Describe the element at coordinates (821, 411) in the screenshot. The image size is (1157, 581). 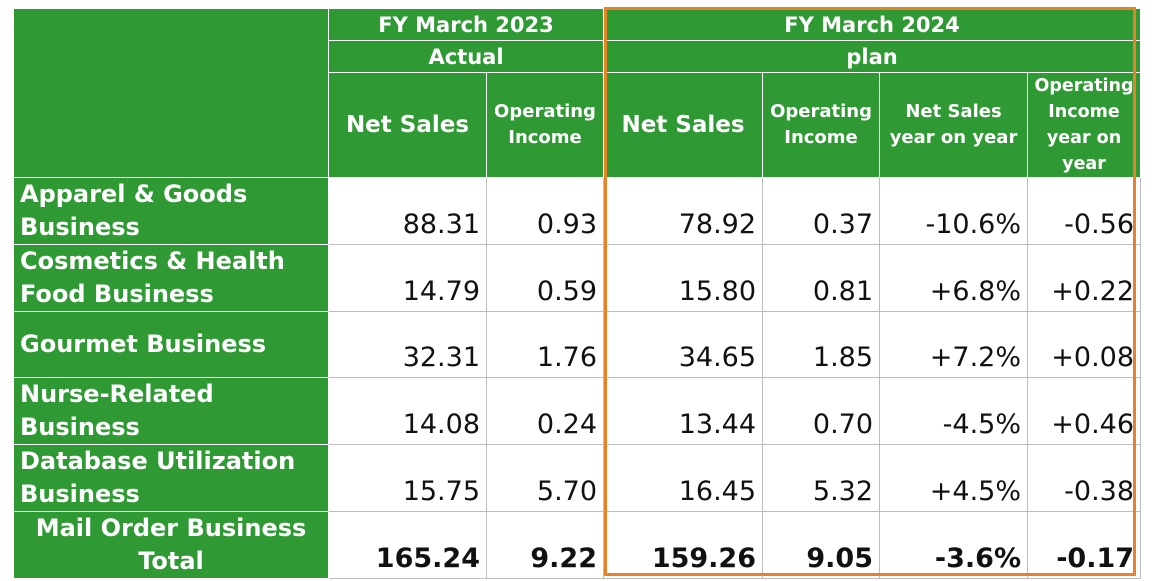
I see `operating-income-2024-cell: 0.70` at that location.